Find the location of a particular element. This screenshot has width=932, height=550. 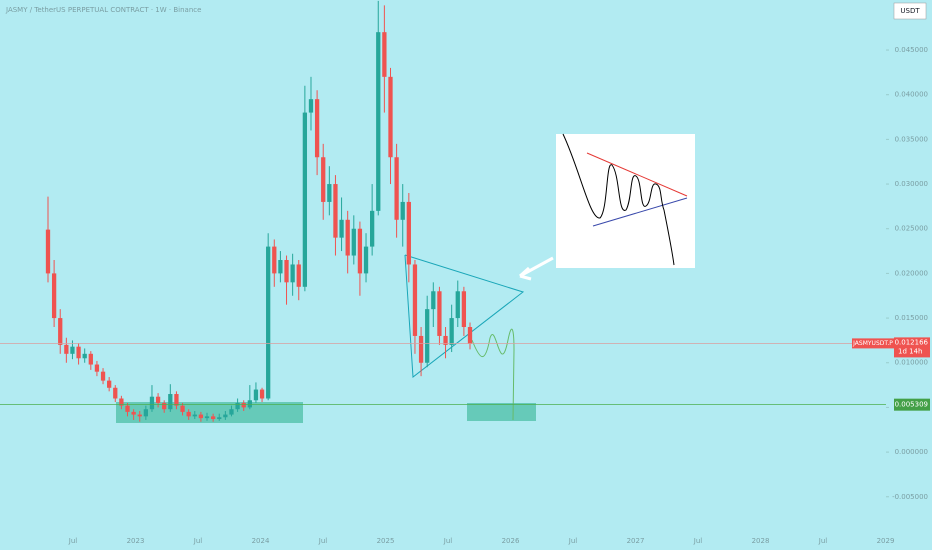

currency-label: USDT is located at coordinates (910, 11).